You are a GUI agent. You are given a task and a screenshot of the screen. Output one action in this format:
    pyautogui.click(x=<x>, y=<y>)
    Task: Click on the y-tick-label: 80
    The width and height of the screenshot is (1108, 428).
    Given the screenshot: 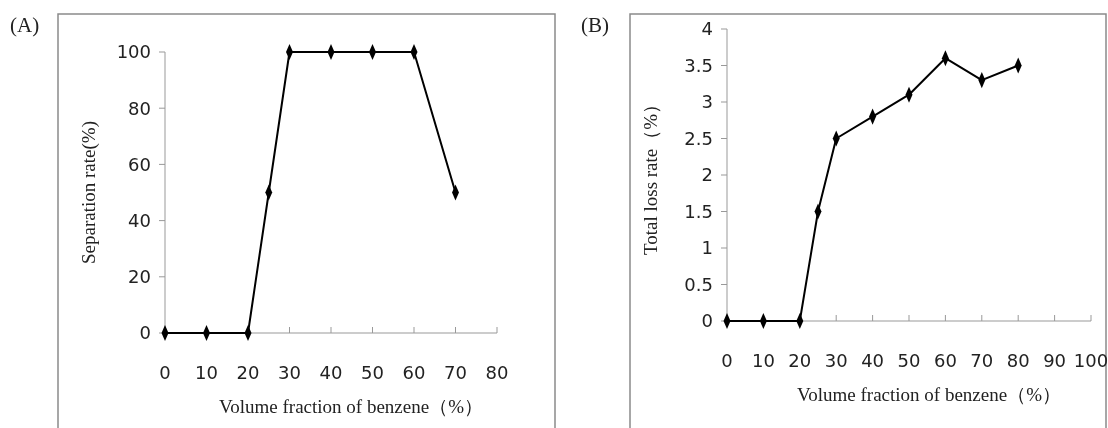 What is the action you would take?
    pyautogui.click(x=139, y=108)
    